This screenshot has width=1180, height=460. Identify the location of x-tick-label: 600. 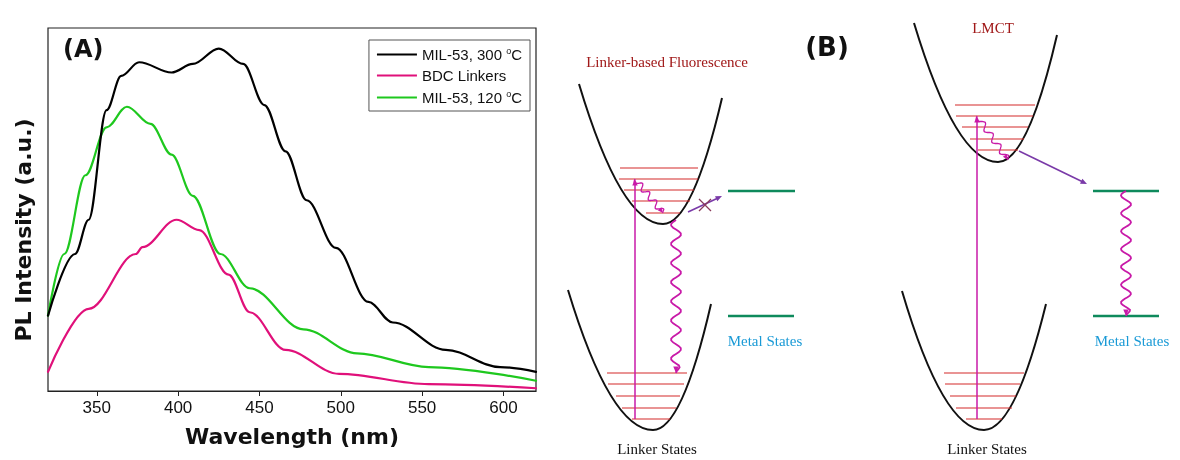
(503, 407).